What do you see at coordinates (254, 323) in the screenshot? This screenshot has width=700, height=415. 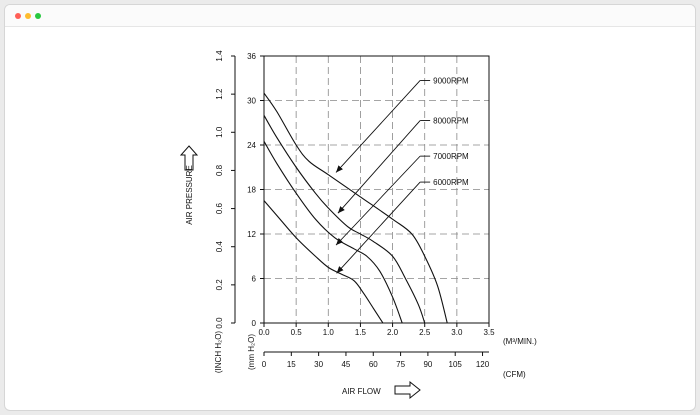 I see `y-tick-label-mm: 0` at bounding box center [254, 323].